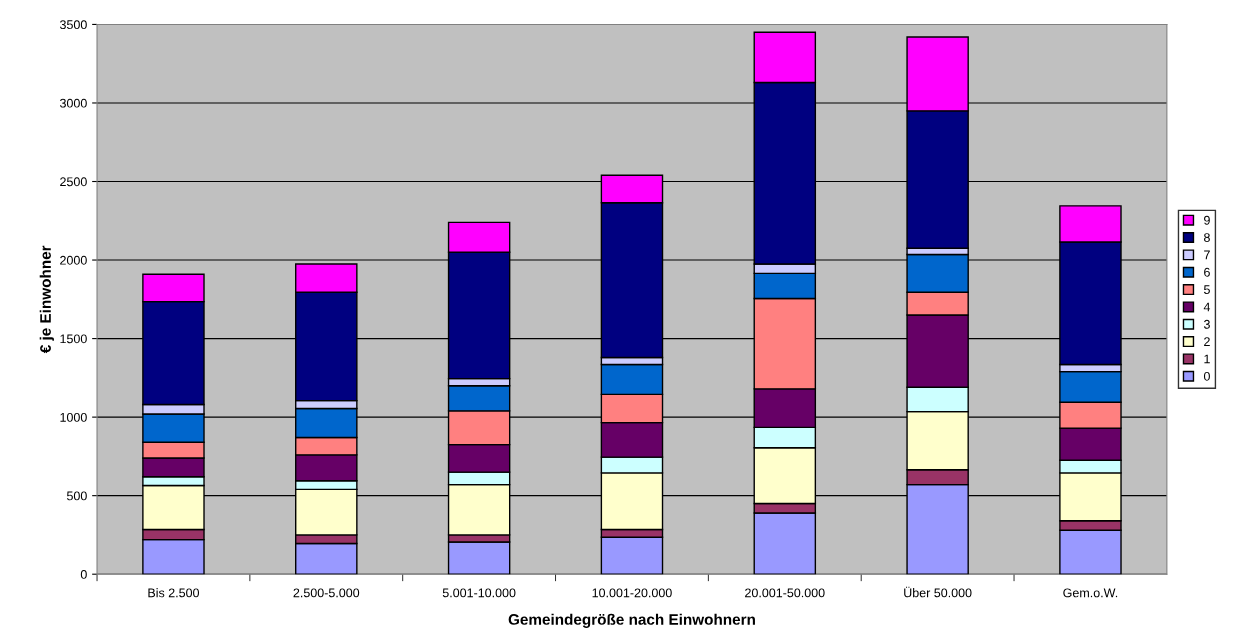 This screenshot has width=1244, height=643. I want to click on x-tick-label: 10.001-20.000, so click(632, 593).